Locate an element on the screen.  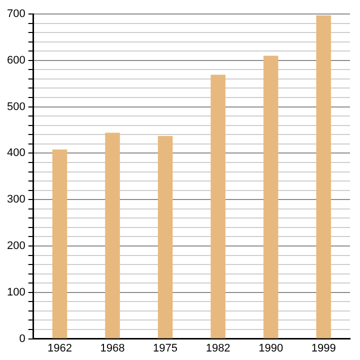
x-tick-label: 1990 is located at coordinates (271, 348).